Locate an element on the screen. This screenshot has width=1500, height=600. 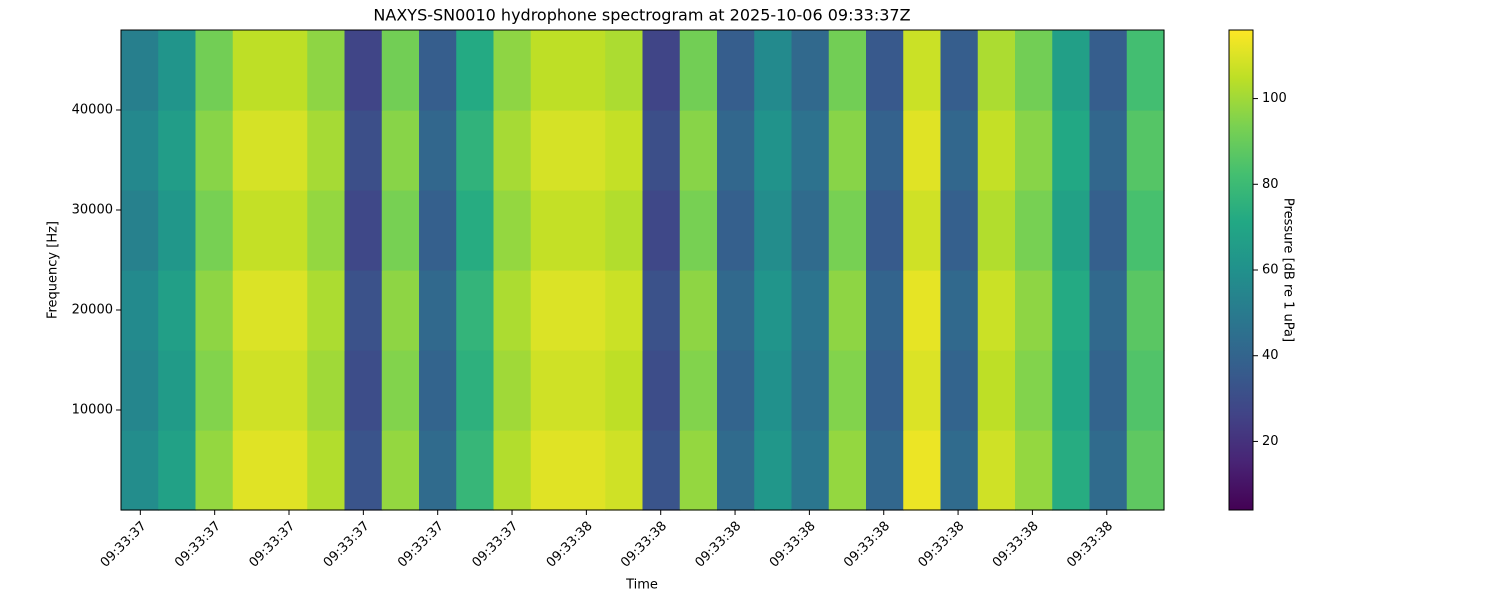
colorbar-tick-label: 20 is located at coordinates (1270, 441).